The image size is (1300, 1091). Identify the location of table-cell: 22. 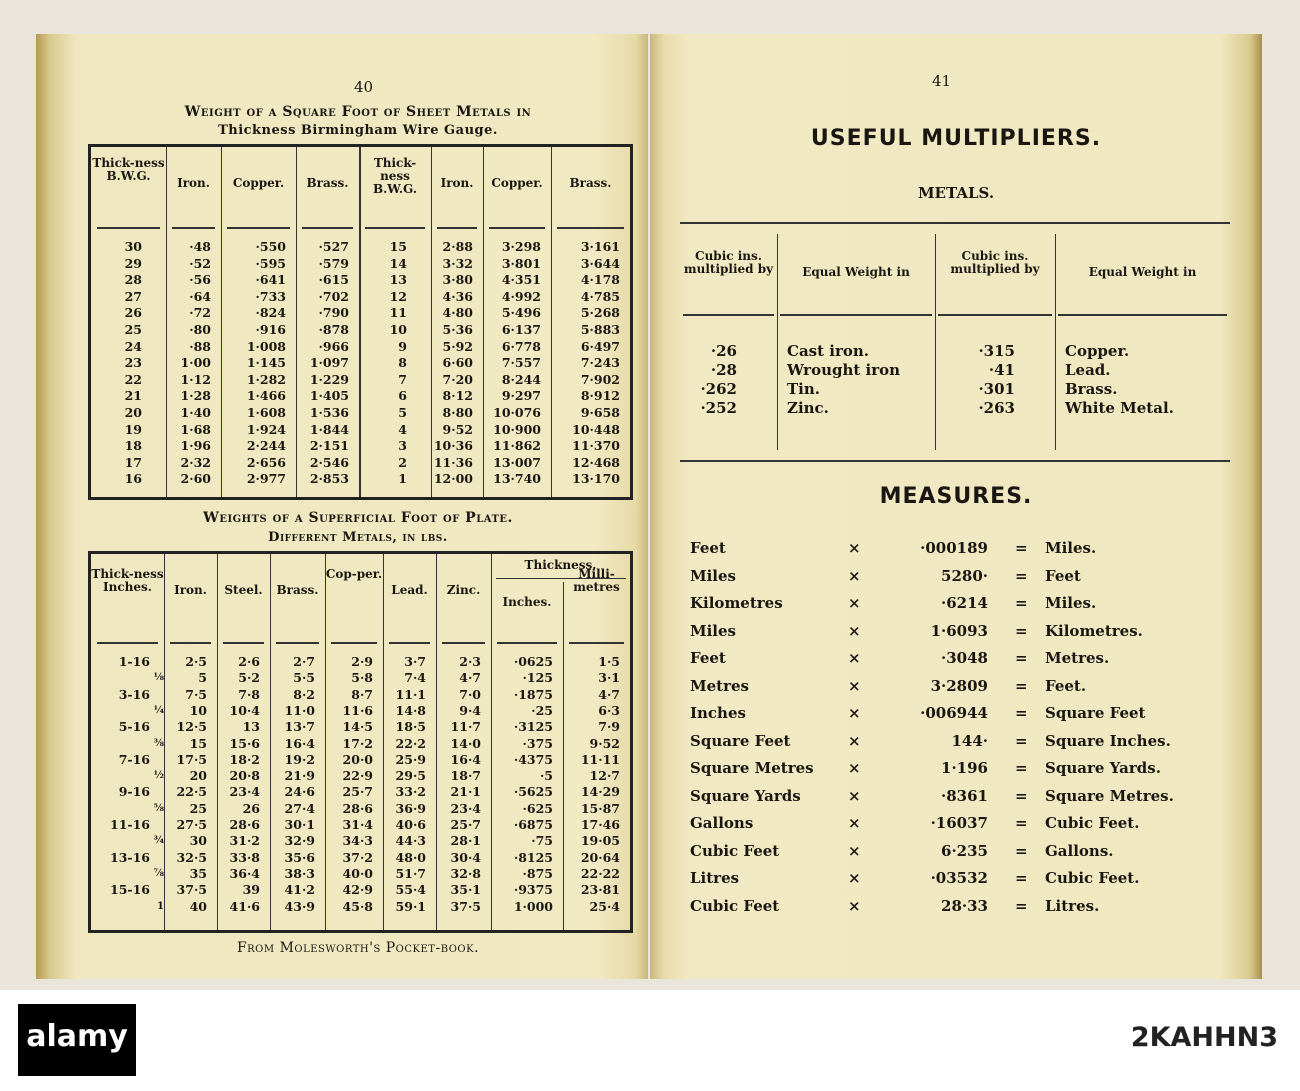
(133, 379).